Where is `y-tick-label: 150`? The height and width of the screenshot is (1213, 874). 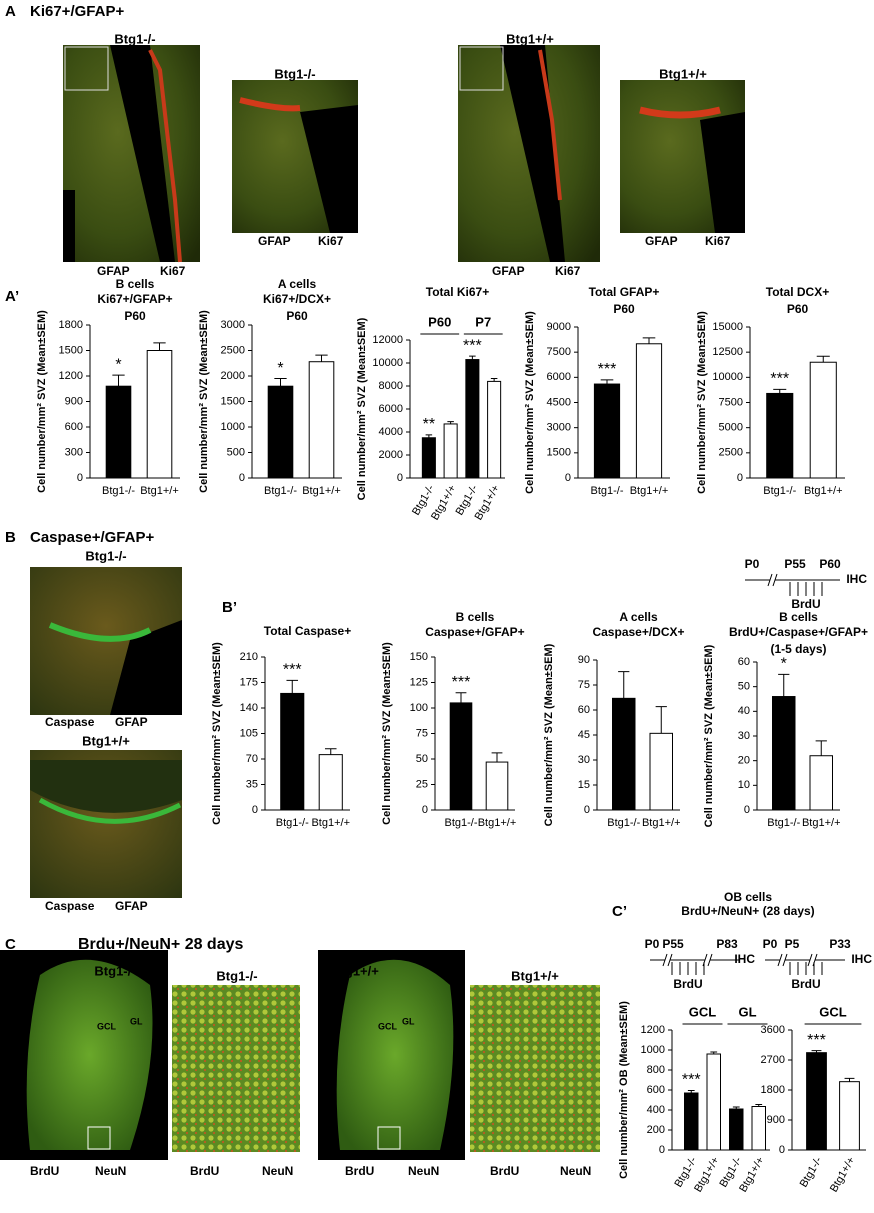
y-tick-label: 150 is located at coordinates (419, 657).